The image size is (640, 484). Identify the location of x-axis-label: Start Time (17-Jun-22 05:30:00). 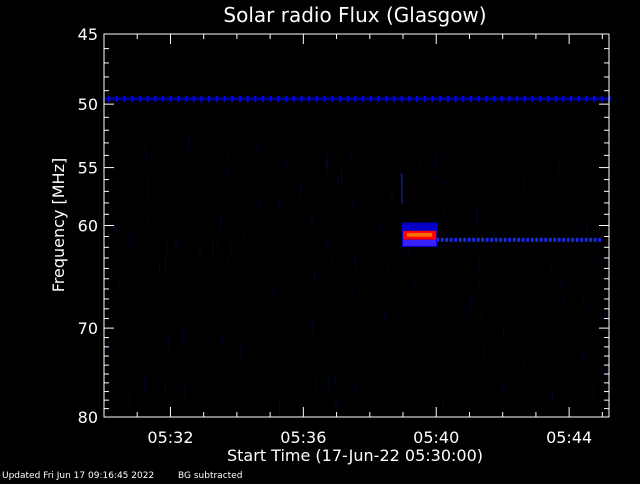
(355, 455).